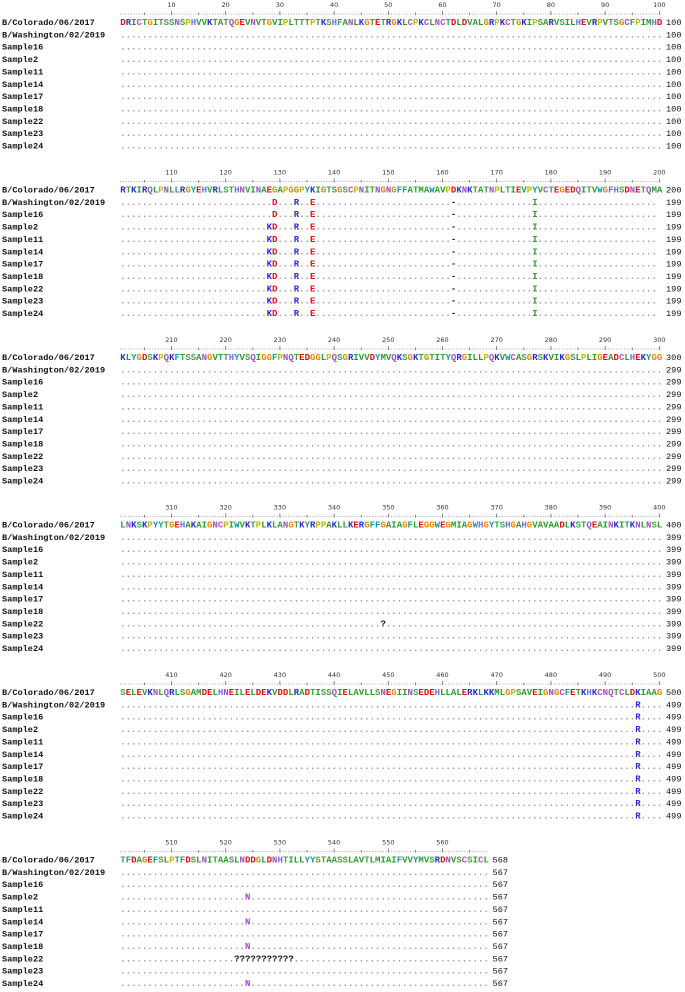 The width and height of the screenshot is (685, 992). Describe the element at coordinates (500, 861) in the screenshot. I see `sequence-end: 568` at that location.